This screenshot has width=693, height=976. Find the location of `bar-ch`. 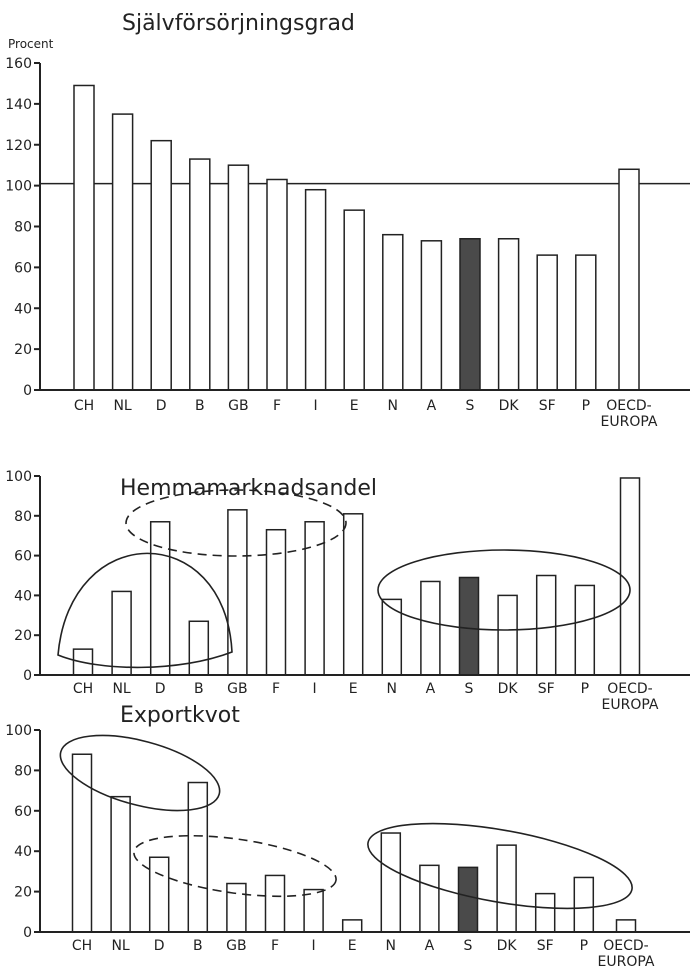

bar-ch is located at coordinates (82, 843).